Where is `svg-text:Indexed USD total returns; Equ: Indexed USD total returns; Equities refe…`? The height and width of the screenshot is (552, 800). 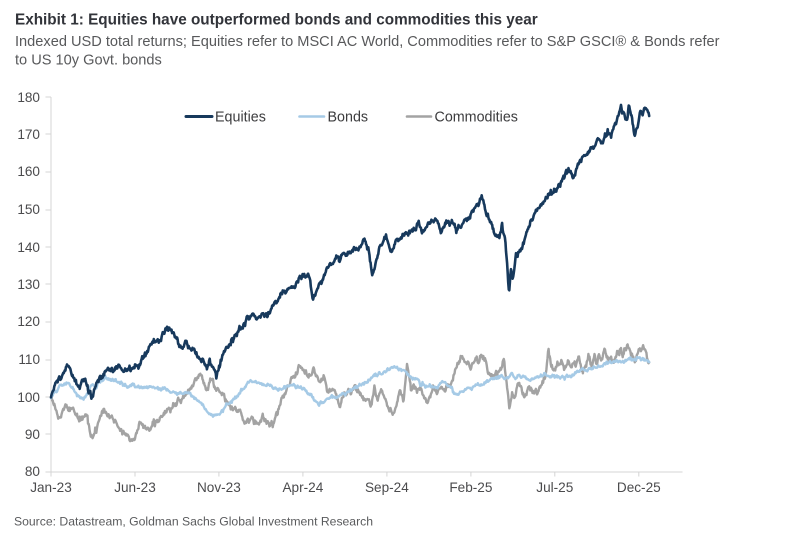 svg-text:Indexed USD total returns; Equ: Indexed USD total returns; Equities refe… is located at coordinates (367, 42).